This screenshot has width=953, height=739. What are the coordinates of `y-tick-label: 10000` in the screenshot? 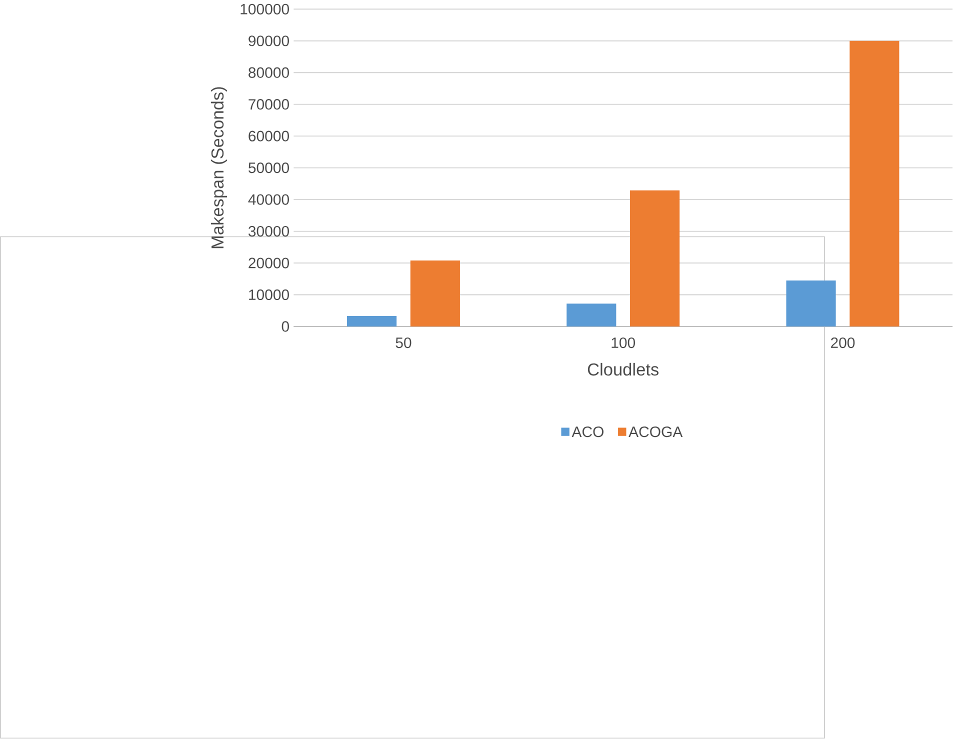 It's located at (269, 295).